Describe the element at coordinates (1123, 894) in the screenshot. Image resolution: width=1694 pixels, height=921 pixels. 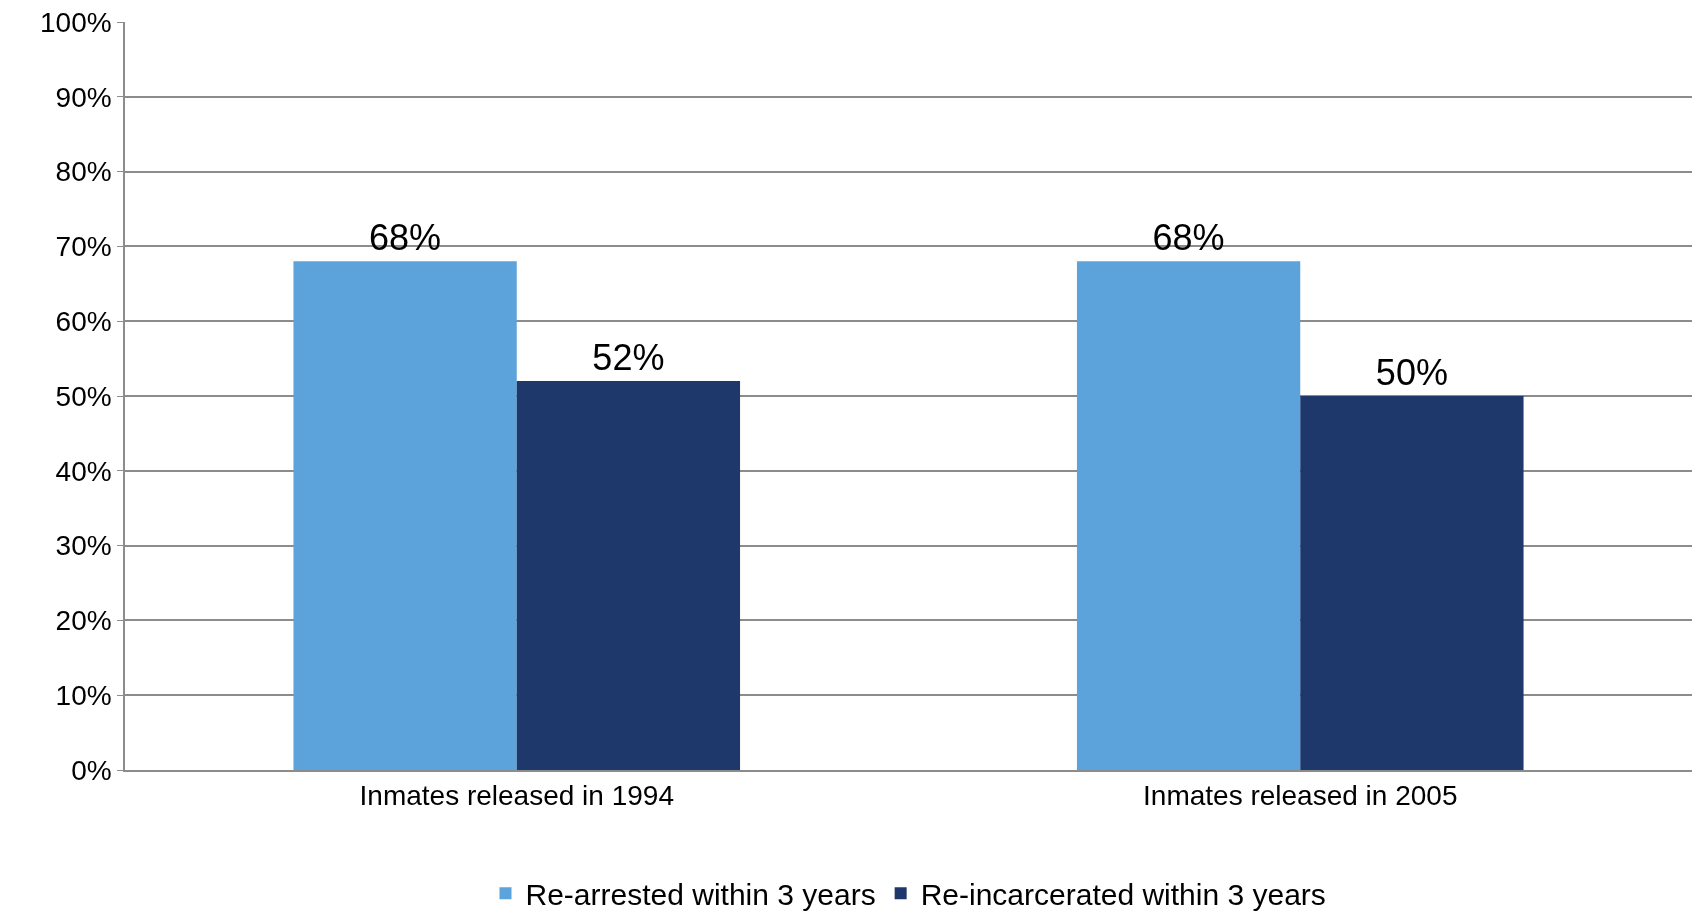
I see `legend-label: Re-incarcerated within 3 years` at that location.